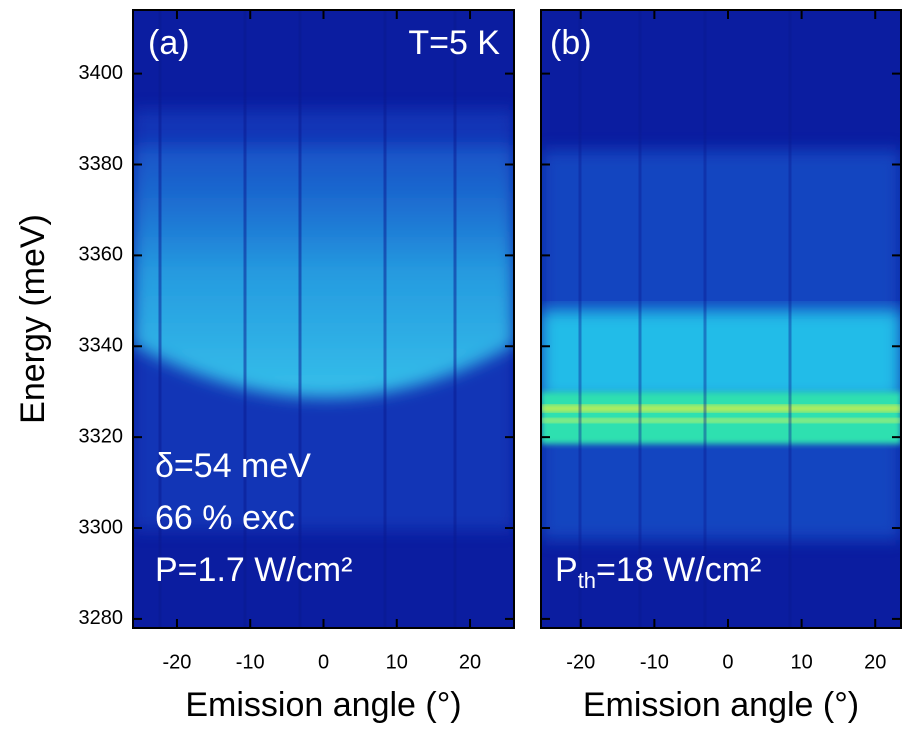 Image resolution: width=902 pixels, height=729 pixels. What do you see at coordinates (571, 43) in the screenshot?
I see `annotation: (b)` at bounding box center [571, 43].